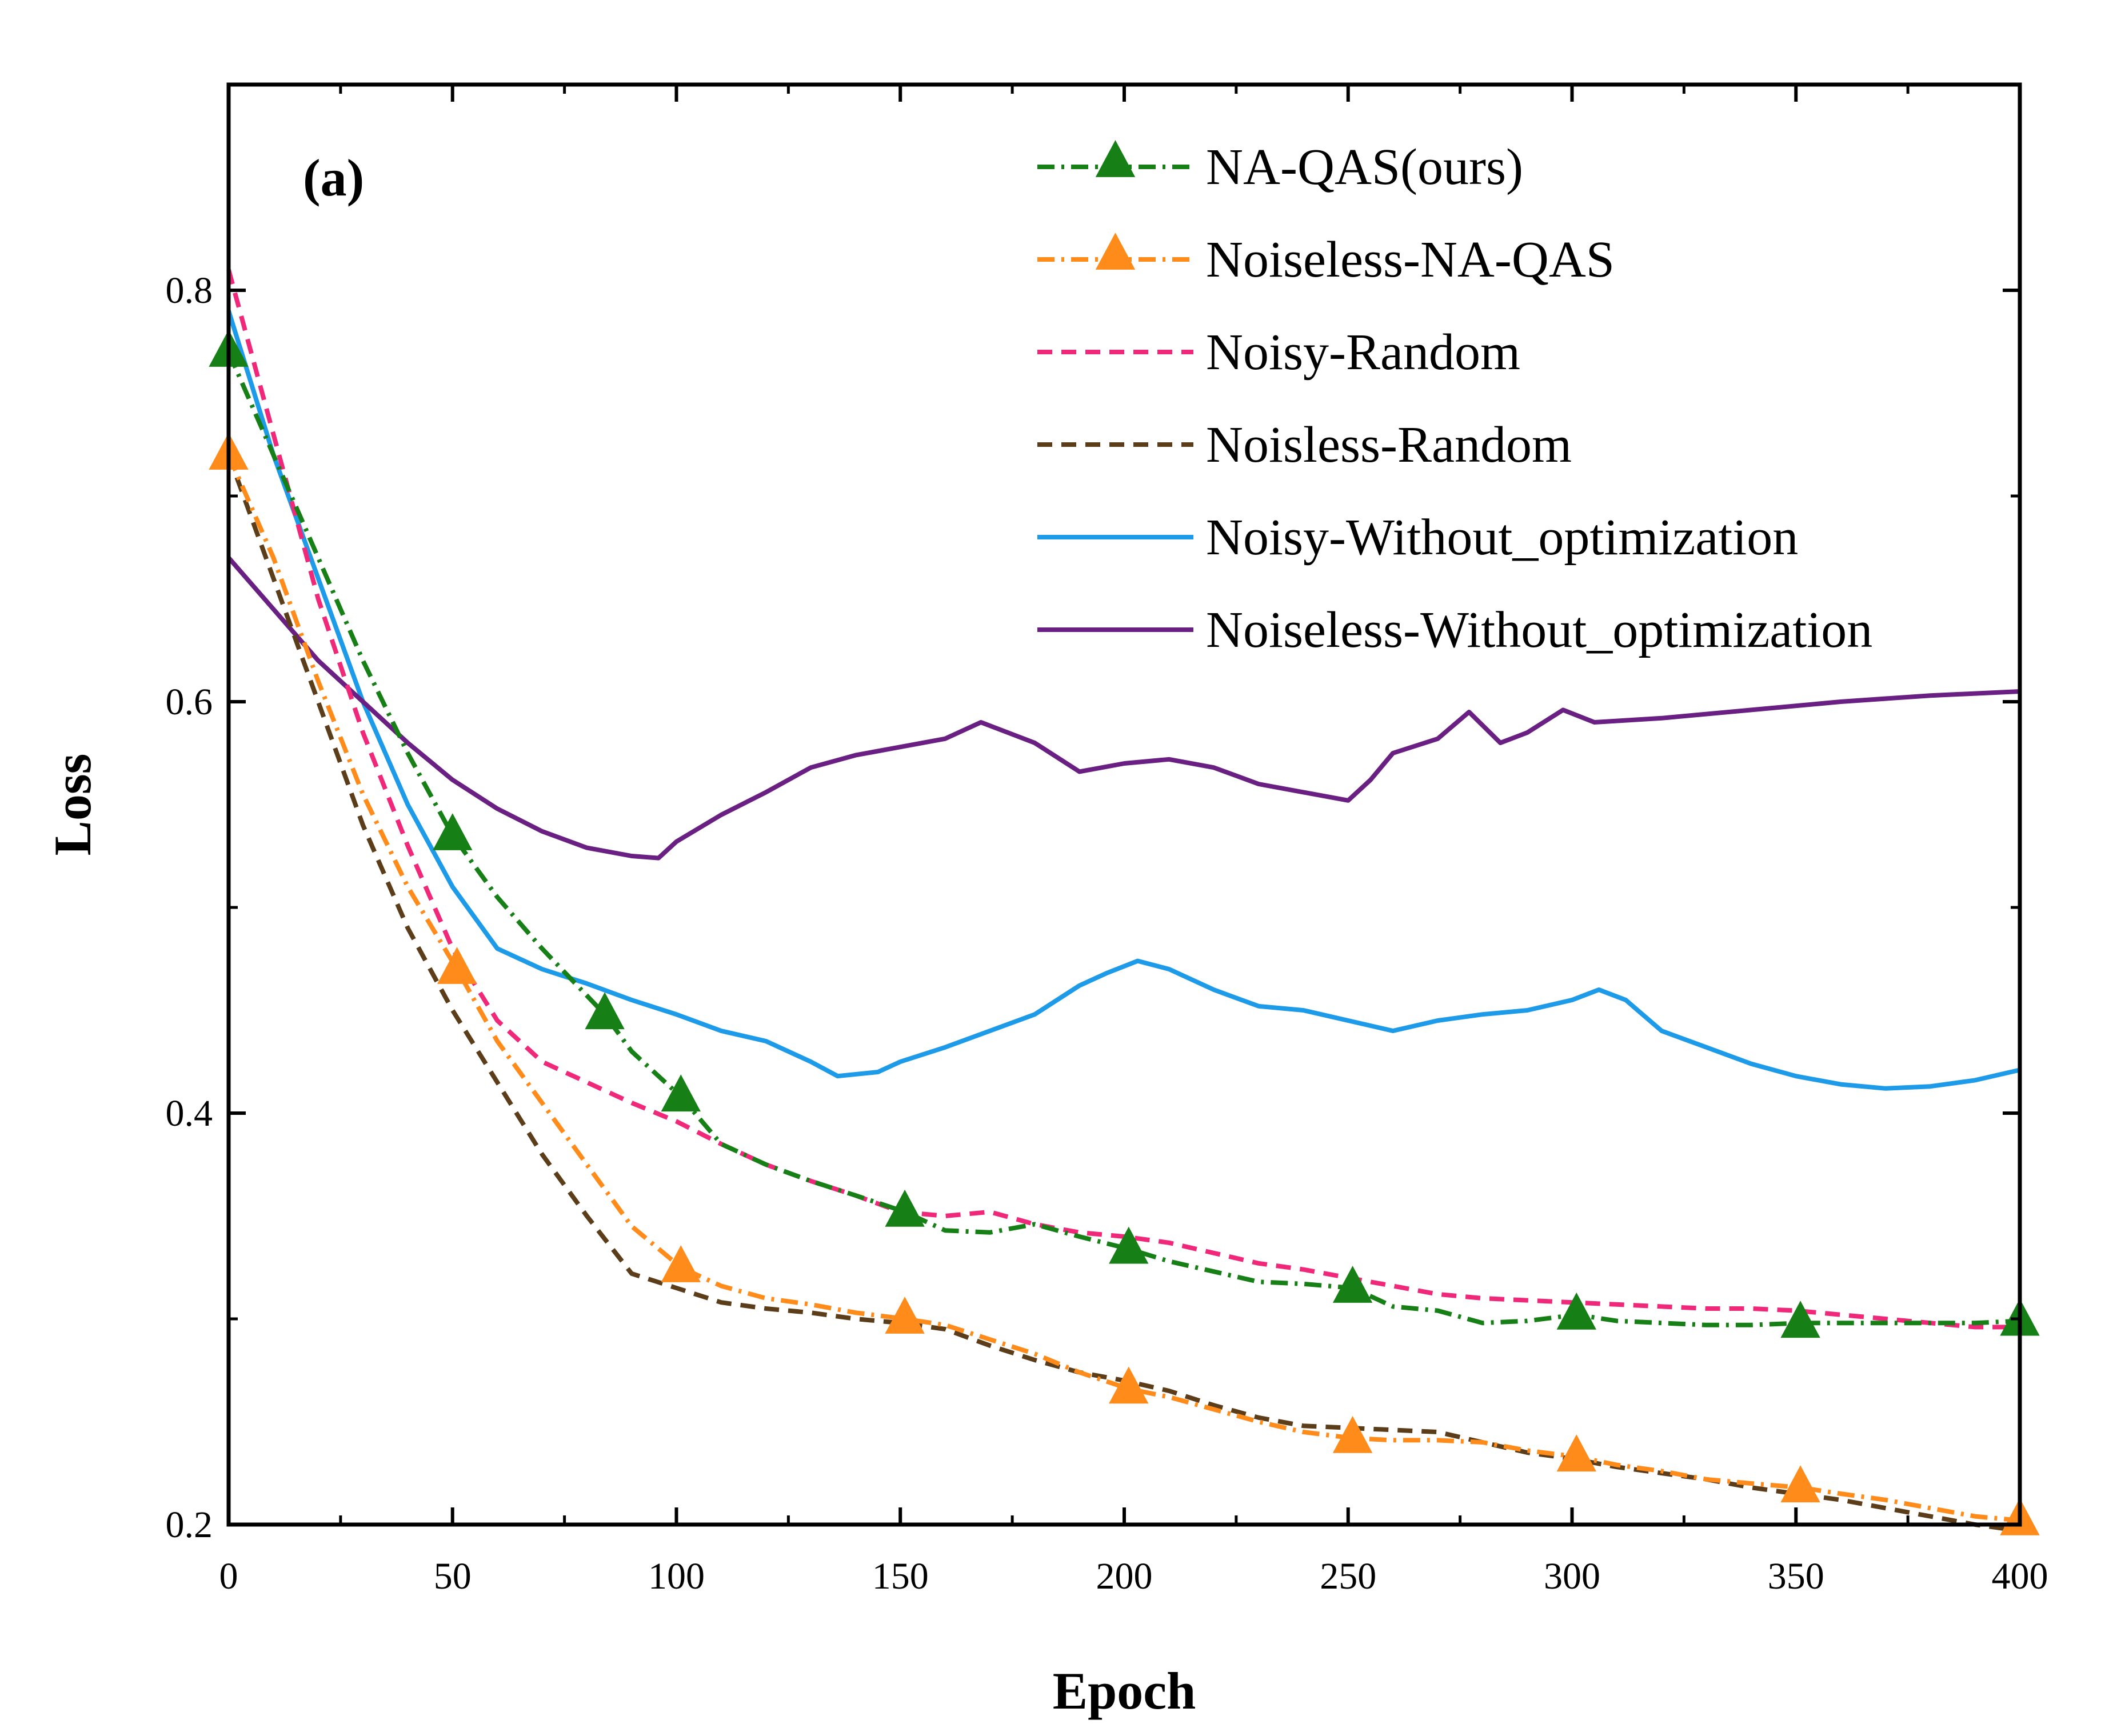 The width and height of the screenshot is (2101, 1736). I want to click on legend-label-noisy-random: Noisy-Random, so click(1363, 352).